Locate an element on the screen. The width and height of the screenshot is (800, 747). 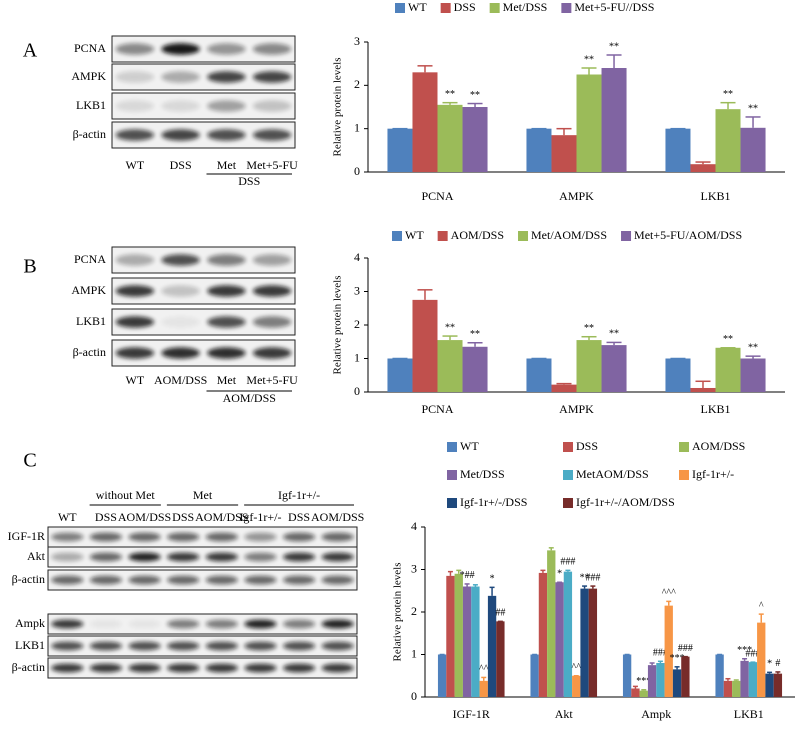
panel-letter: A is located at coordinates (30, 51).